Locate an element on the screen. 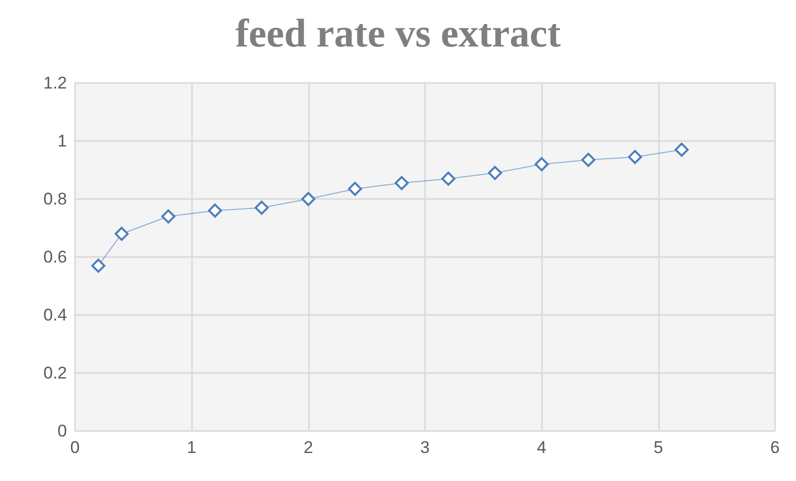 The image size is (796, 481). y-tick-label: 0.4 is located at coordinates (55, 315).